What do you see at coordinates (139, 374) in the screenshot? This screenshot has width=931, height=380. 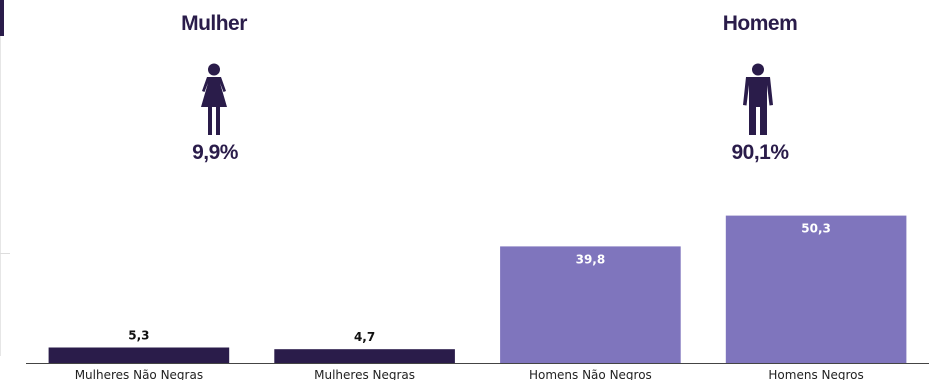 I see `category-label-0: Mulheres Não Negras` at bounding box center [139, 374].